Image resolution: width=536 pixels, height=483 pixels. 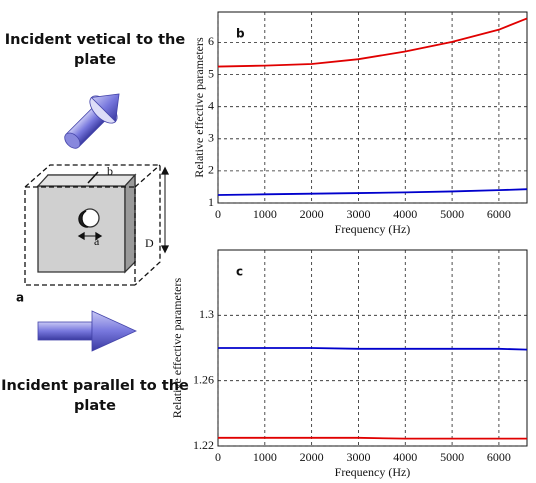 I want to click on y-tick-label: 1.3, so click(x=206, y=314).